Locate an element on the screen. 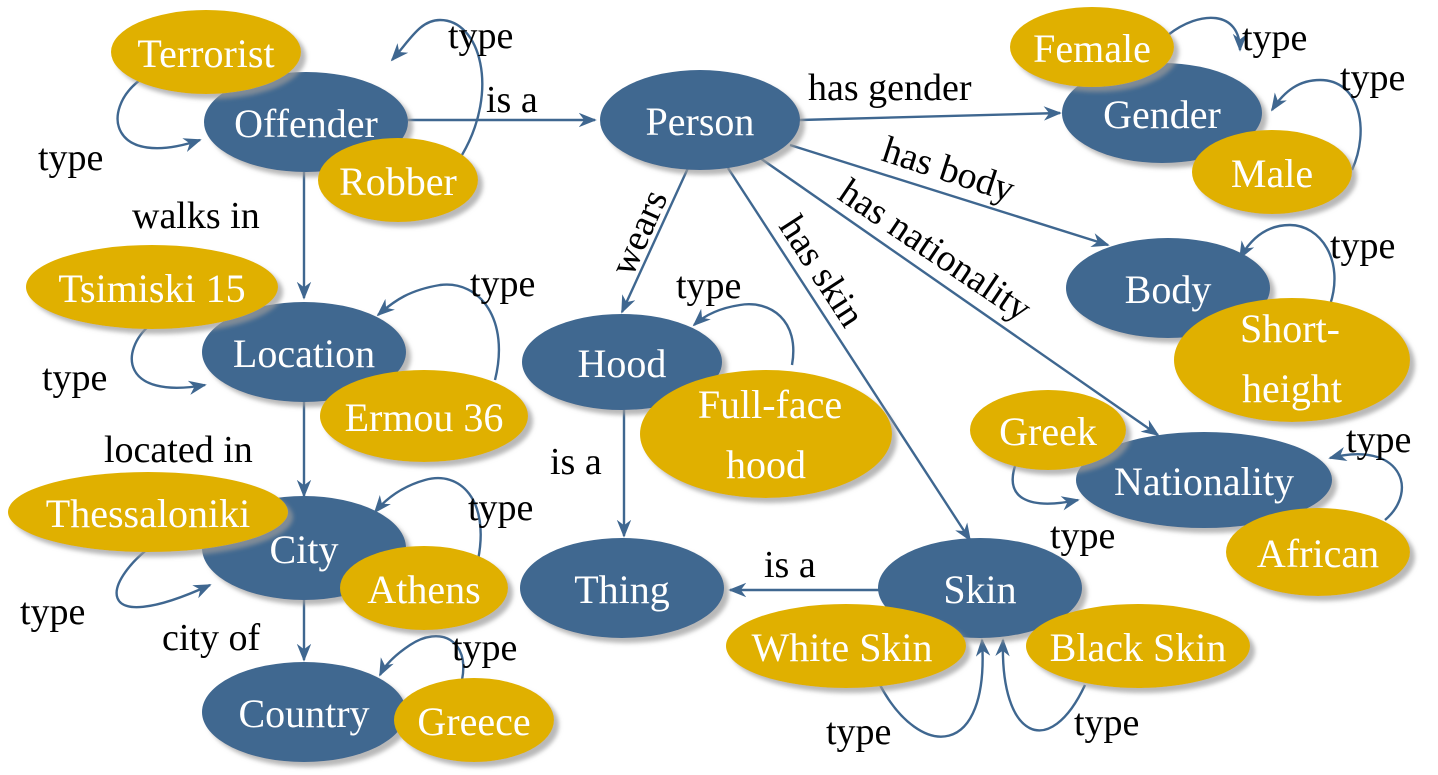 Image resolution: width=1438 pixels, height=775 pixels. edge-person-hood is located at coordinates (655, 240).